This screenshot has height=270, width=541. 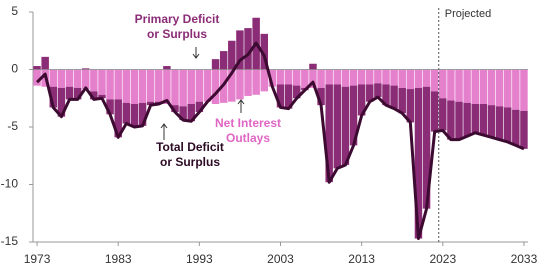 What do you see at coordinates (524, 259) in the screenshot?
I see `x-tick-label: 2033` at bounding box center [524, 259].